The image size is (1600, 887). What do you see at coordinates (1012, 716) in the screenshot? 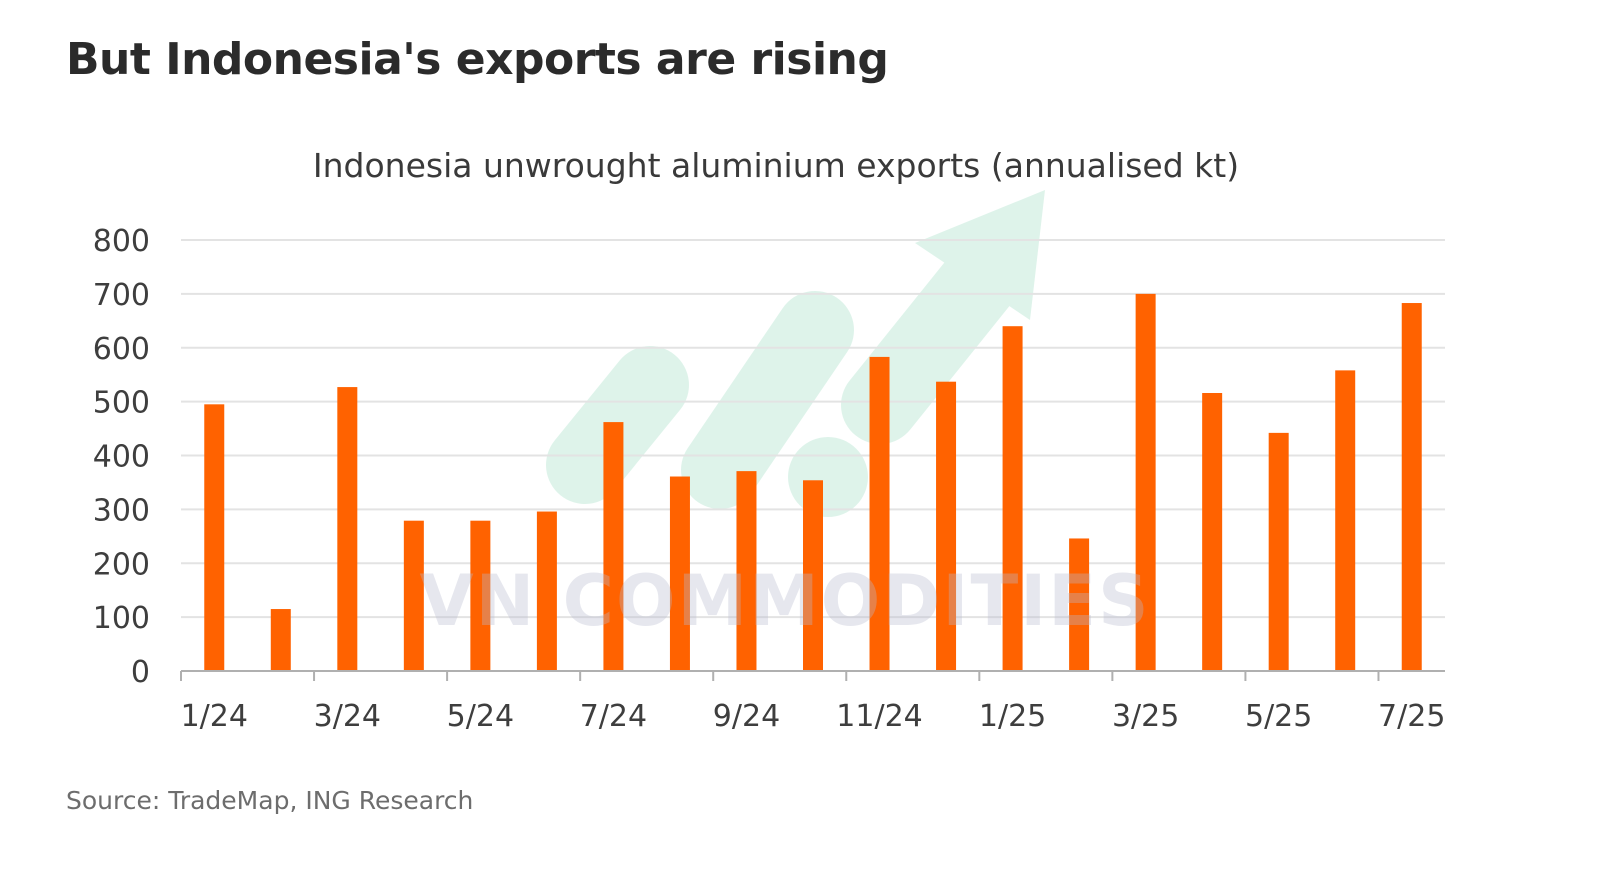
I see `x-tick-label: 1/25` at bounding box center [1012, 716].